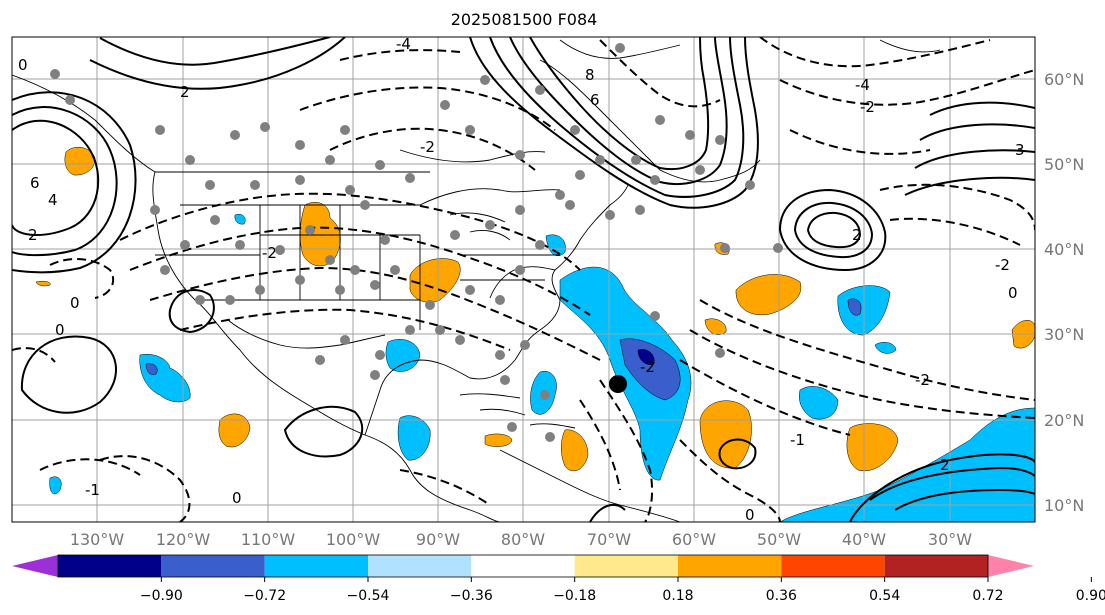 This screenshot has height=615, width=1105. I want to click on colorbar-tick-label: 0.90, so click(1090, 596).